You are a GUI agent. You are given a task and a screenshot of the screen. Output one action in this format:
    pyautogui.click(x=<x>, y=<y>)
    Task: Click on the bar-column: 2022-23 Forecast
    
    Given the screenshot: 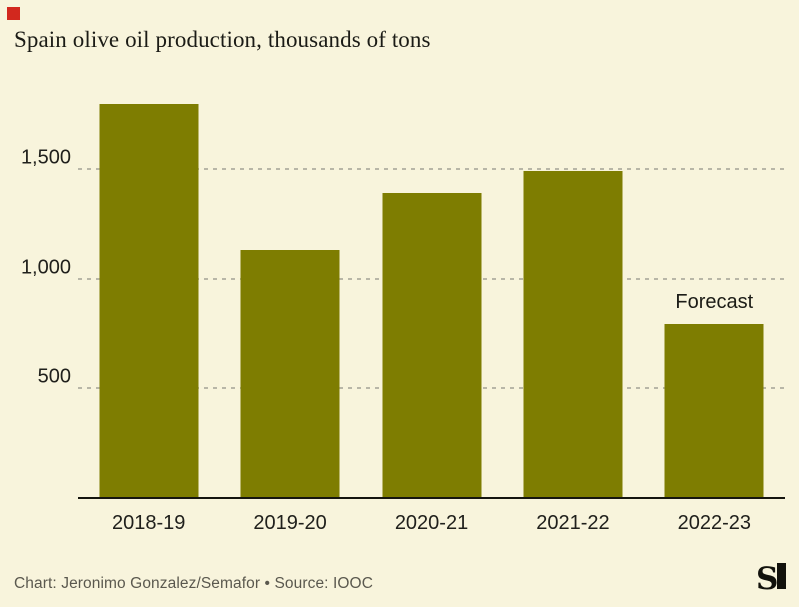 What is the action you would take?
    pyautogui.click(x=714, y=297)
    